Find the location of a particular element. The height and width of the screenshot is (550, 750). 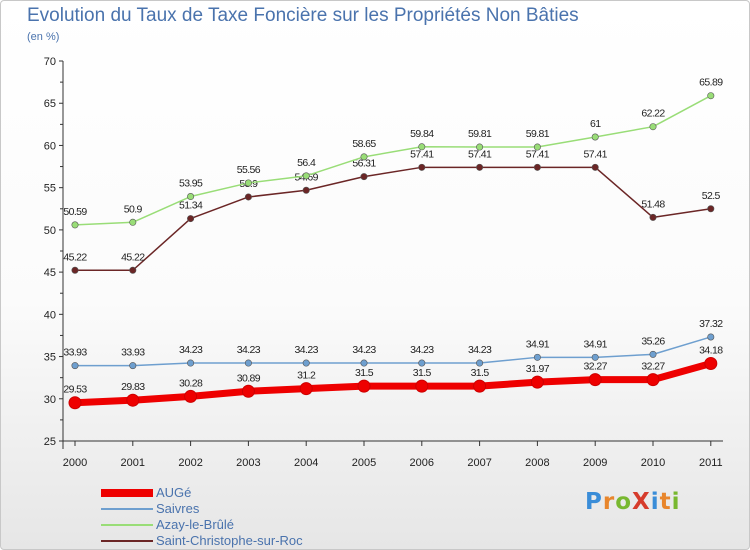

data-label-azay-le-brule: 50.59 is located at coordinates (75, 212).